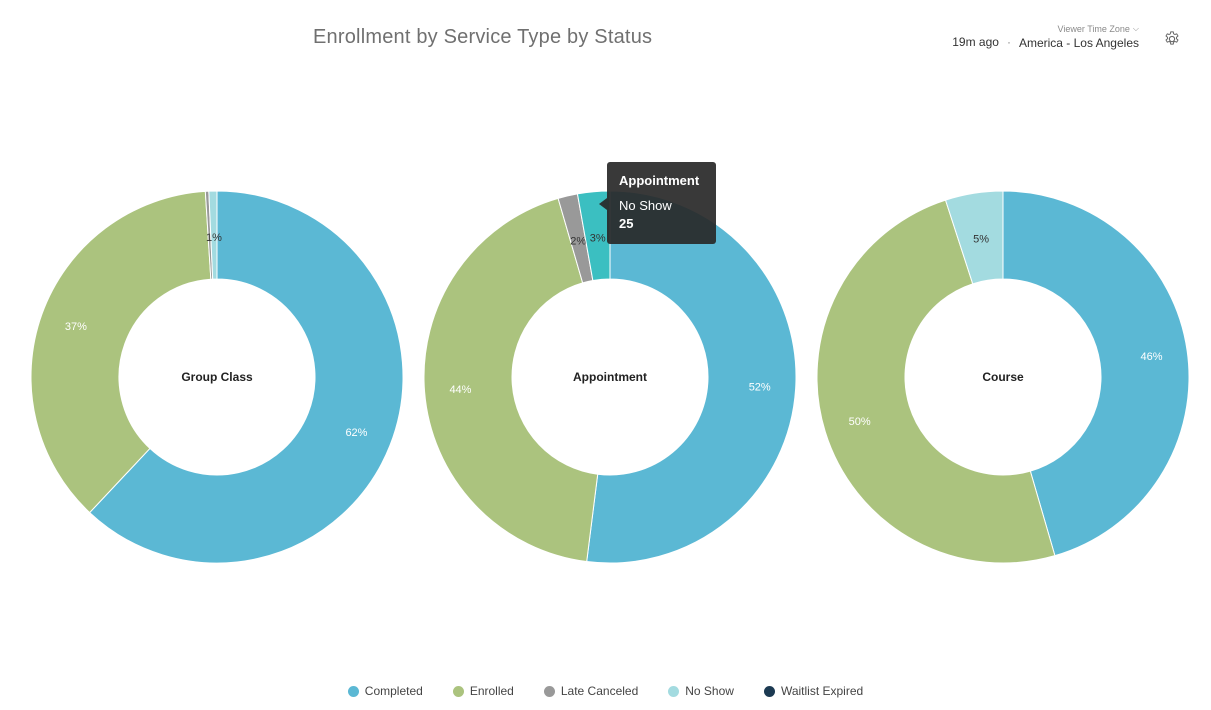  What do you see at coordinates (1135, 28) in the screenshot?
I see `chevron-down-icon: ⌵` at bounding box center [1135, 28].